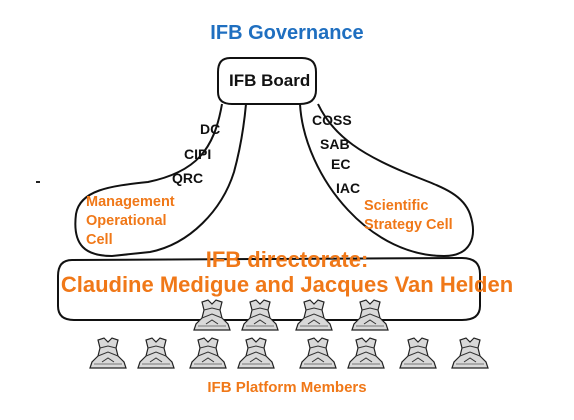  What do you see at coordinates (287, 387) in the screenshot?
I see `platform-members-label: IFB Platform Members` at bounding box center [287, 387].